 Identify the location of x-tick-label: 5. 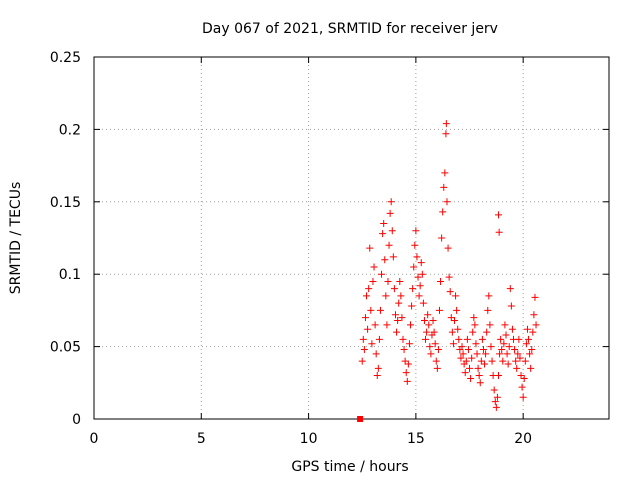
(201, 439).